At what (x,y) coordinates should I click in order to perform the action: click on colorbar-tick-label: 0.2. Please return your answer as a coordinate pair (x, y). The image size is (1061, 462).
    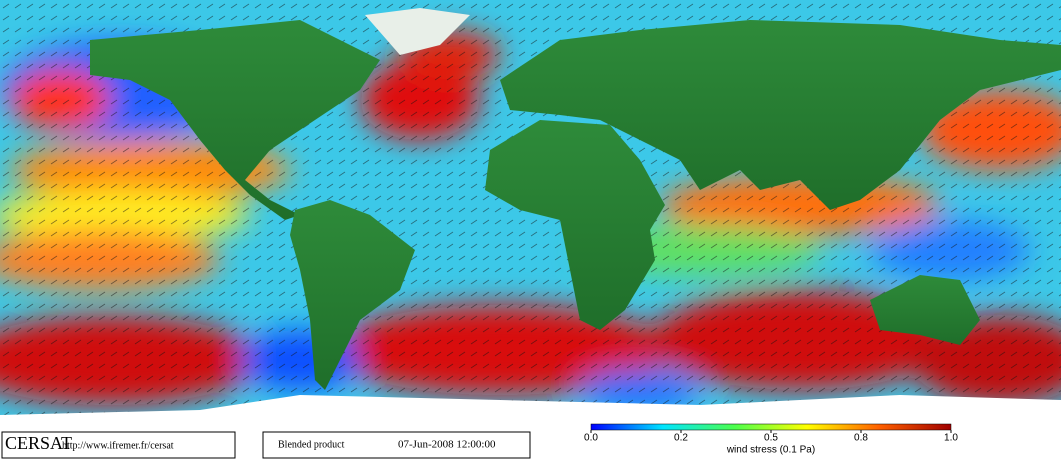
    Looking at the image, I should click on (681, 438).